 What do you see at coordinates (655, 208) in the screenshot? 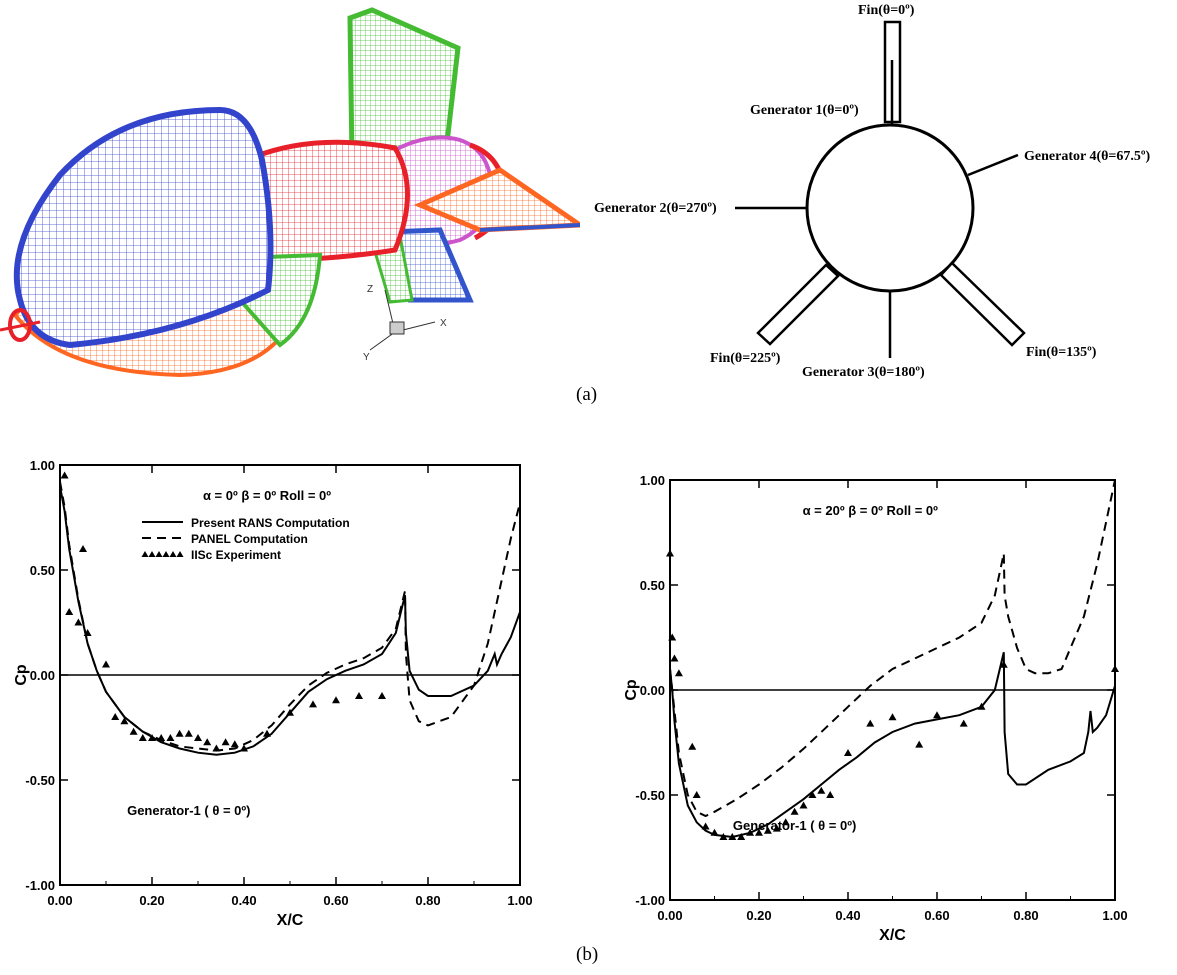
I see `label-generator-2: Generator 2(θ=270º)` at bounding box center [655, 208].